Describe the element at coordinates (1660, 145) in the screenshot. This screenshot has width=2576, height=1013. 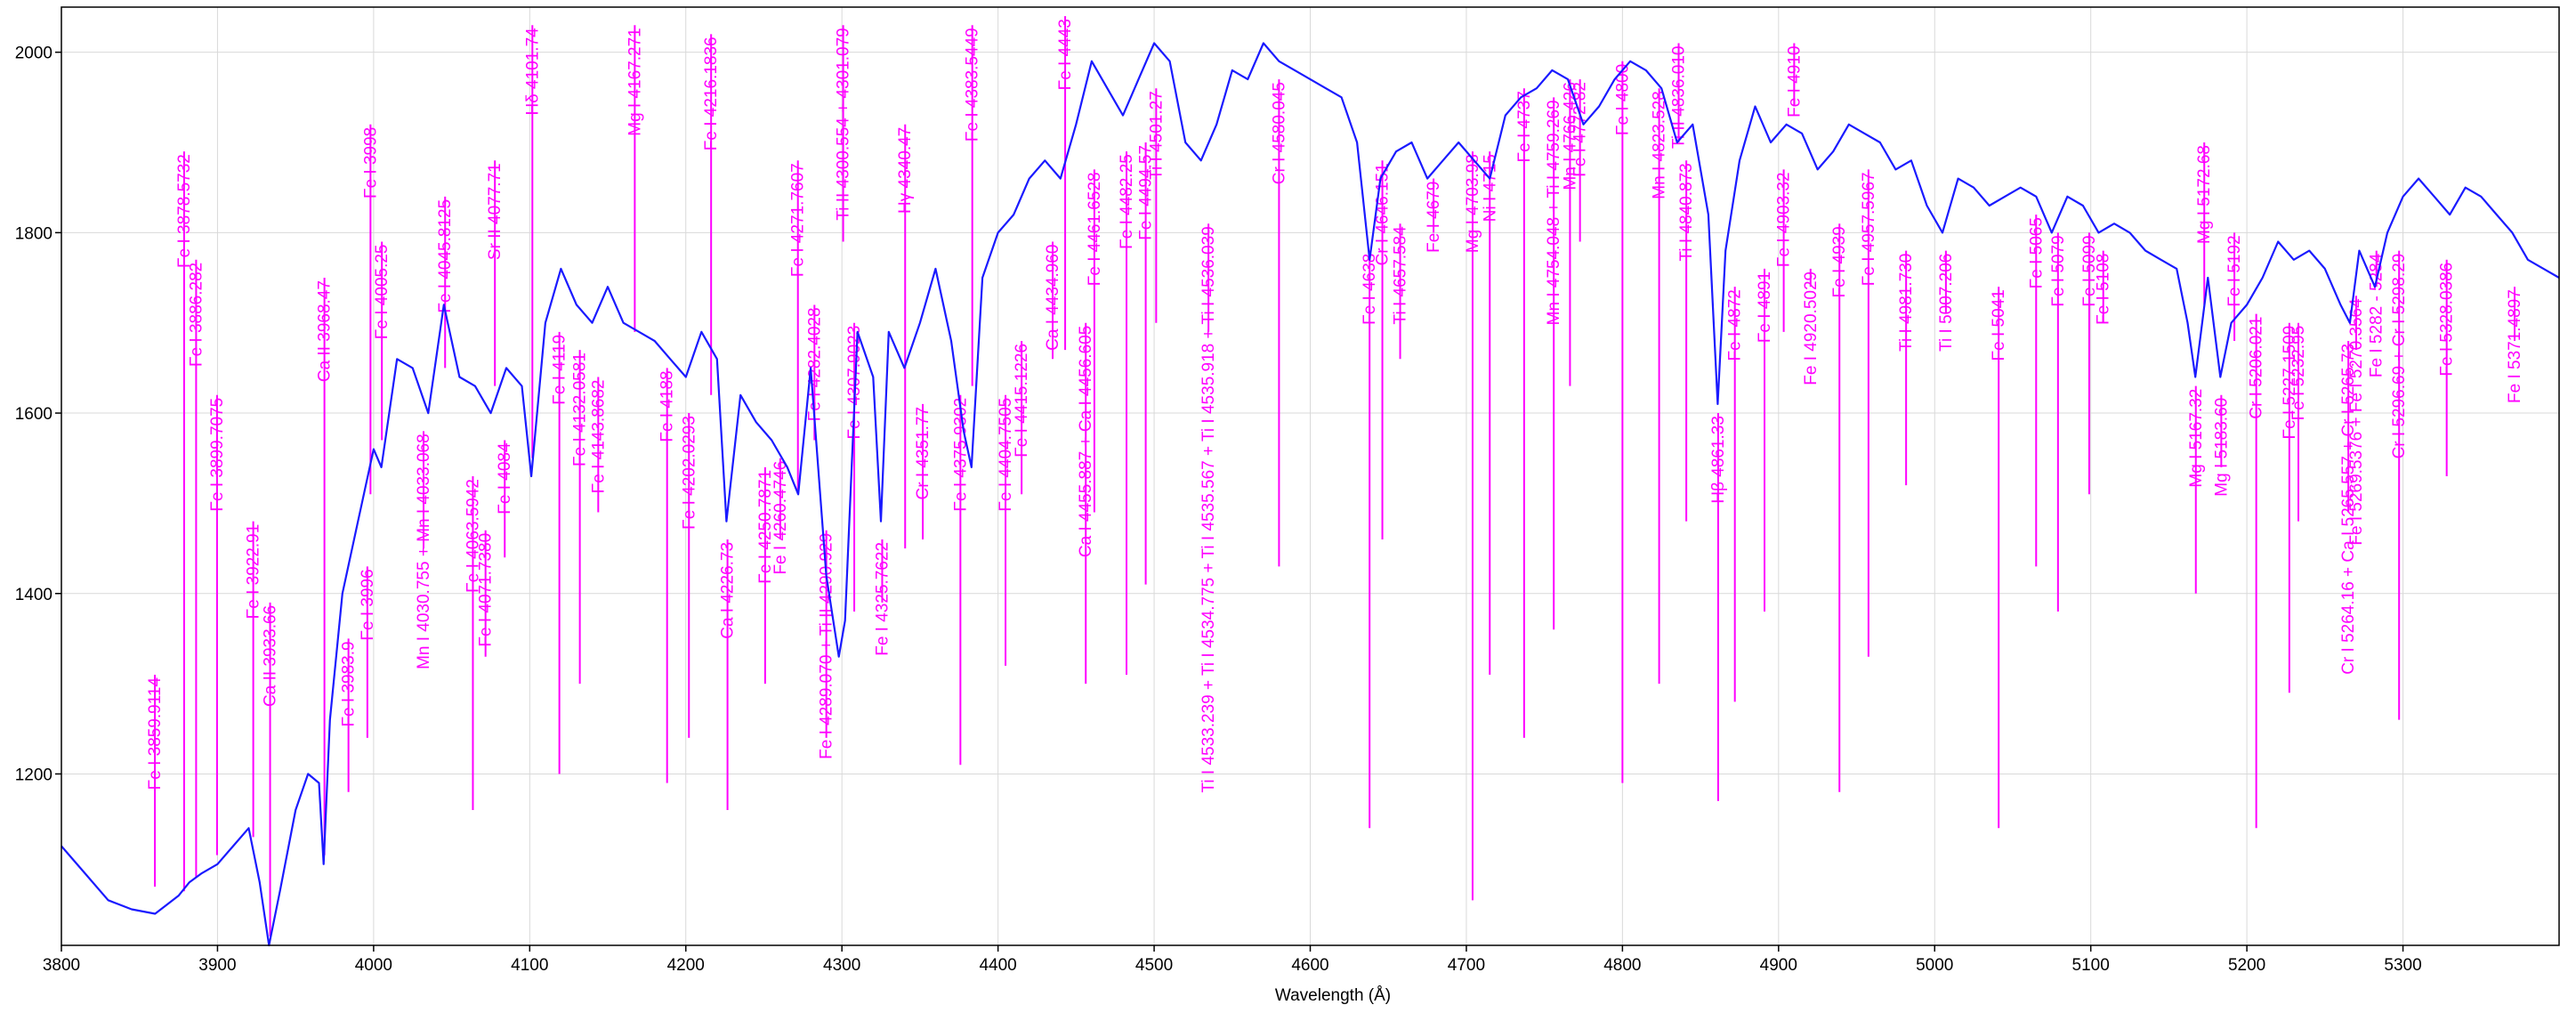
I see `line-label: Mn I 4823.528` at that location.